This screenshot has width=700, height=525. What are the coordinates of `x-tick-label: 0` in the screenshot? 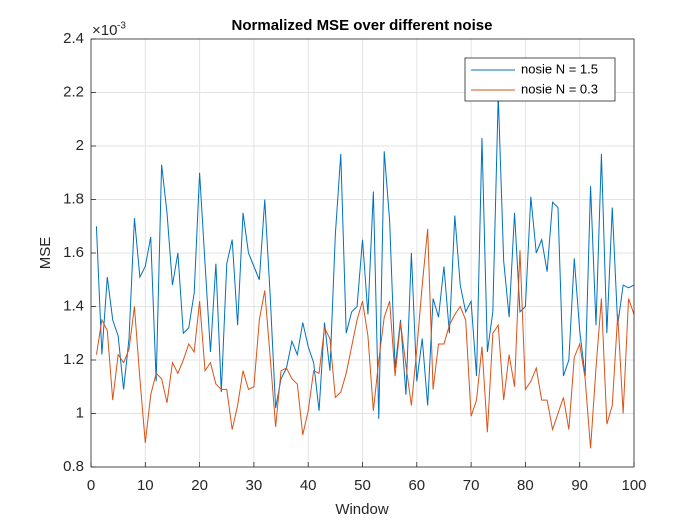 It's located at (91, 485).